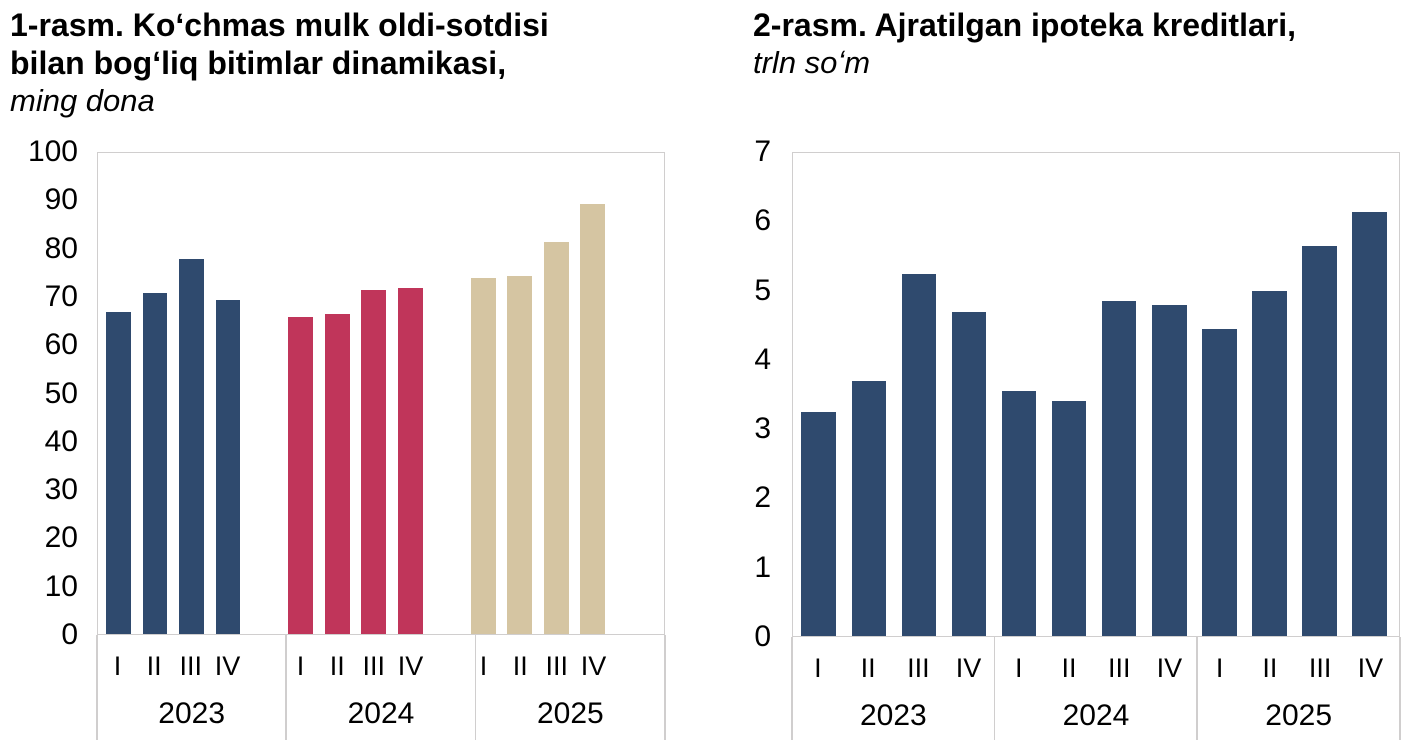 The height and width of the screenshot is (746, 1416). What do you see at coordinates (374, 462) in the screenshot?
I see `chart-1-bar-2024-III` at bounding box center [374, 462].